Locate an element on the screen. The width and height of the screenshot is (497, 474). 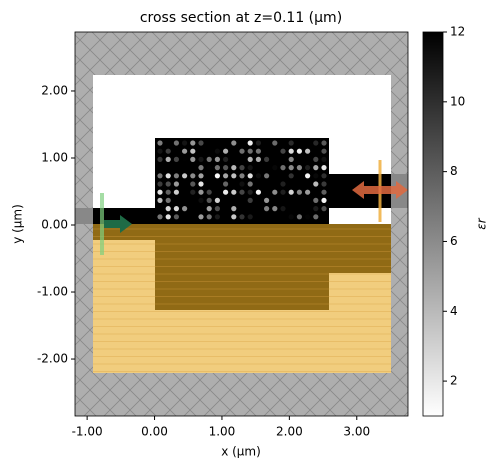
y-axis-label: y (μm) is located at coordinates (18, 224).